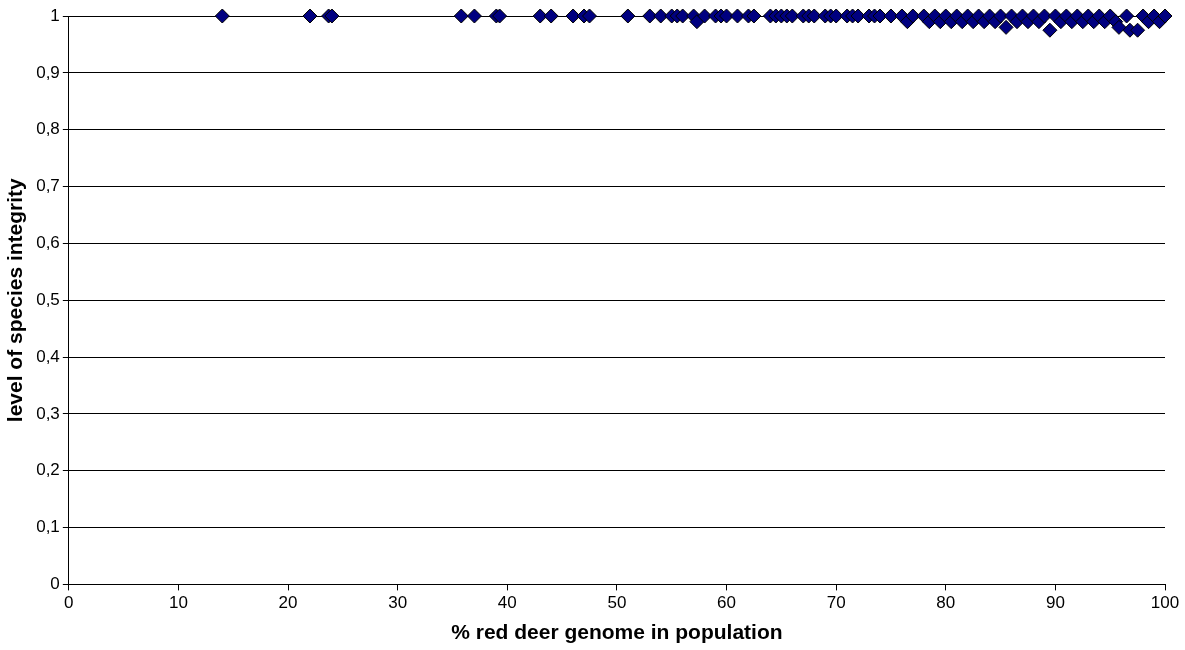 The image size is (1185, 650). Describe the element at coordinates (55, 15) in the screenshot. I see `y-tick-label: 1` at that location.